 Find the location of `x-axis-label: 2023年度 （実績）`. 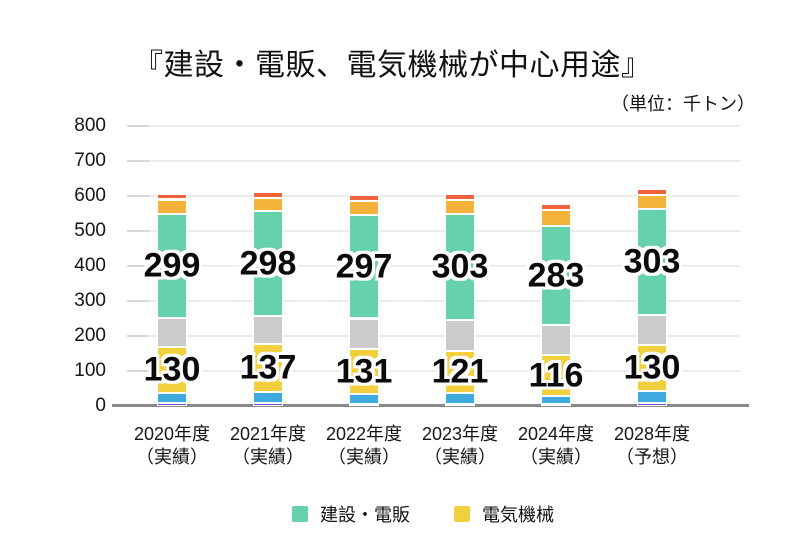

x-axis-label: 2023年度 （実績） is located at coordinates (460, 446).